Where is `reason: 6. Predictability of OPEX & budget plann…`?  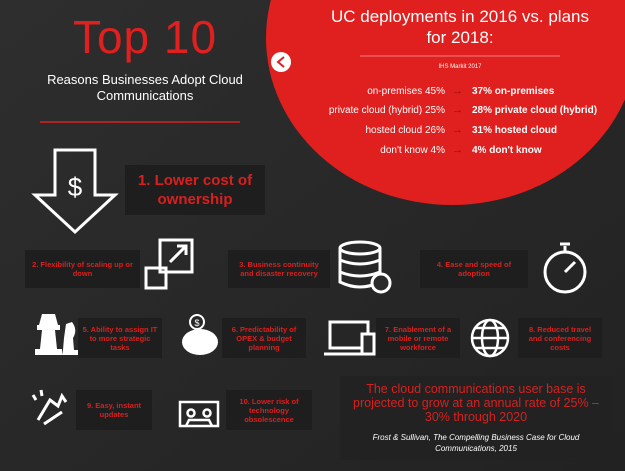 reason: 6. Predictability of OPEX & budget plann… is located at coordinates (264, 338).